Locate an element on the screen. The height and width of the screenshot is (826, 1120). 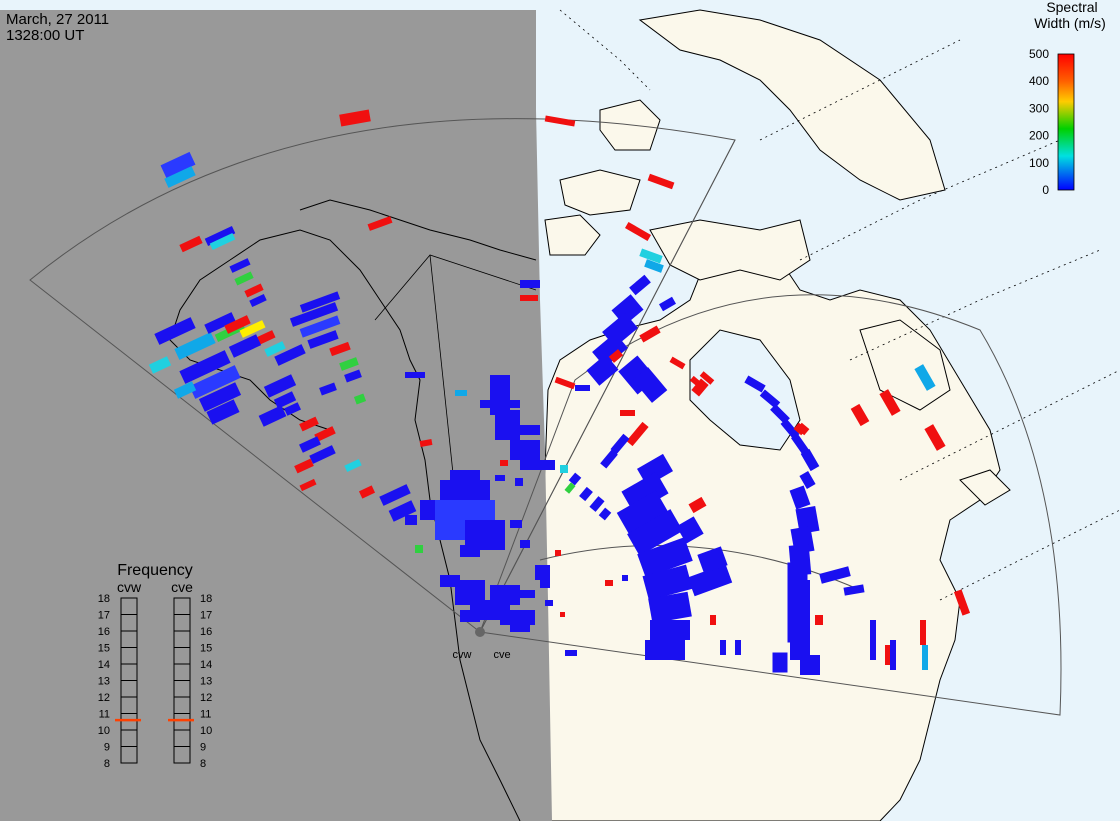
colorbar-tick-label: 0 is located at coordinates (1045, 190).